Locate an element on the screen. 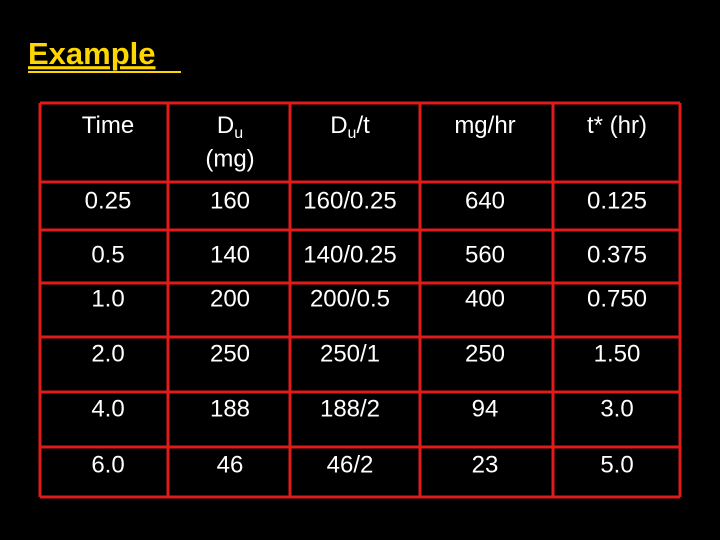 This screenshot has width=720, height=540. header-line2: (mg) is located at coordinates (229, 158).